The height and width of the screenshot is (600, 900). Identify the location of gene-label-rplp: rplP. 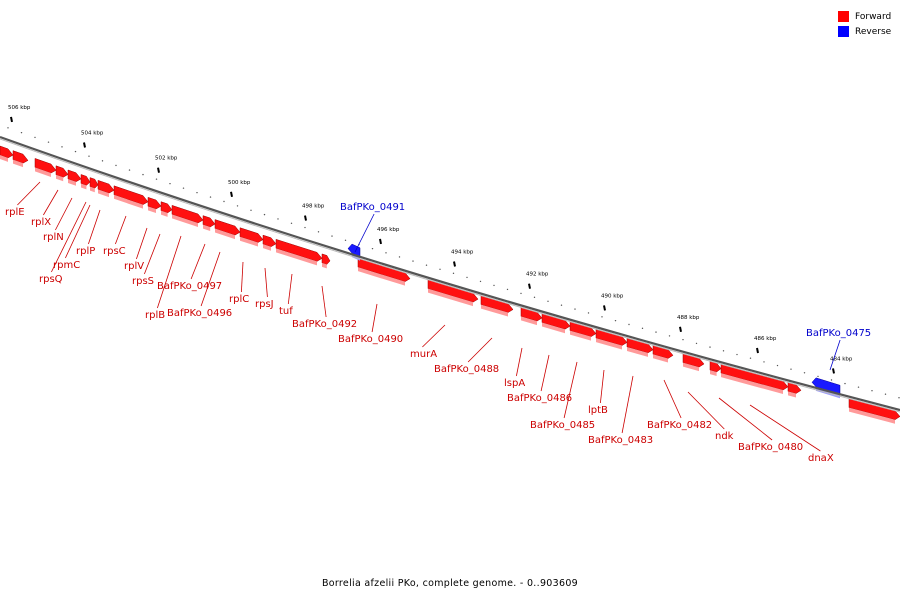
(85, 251).